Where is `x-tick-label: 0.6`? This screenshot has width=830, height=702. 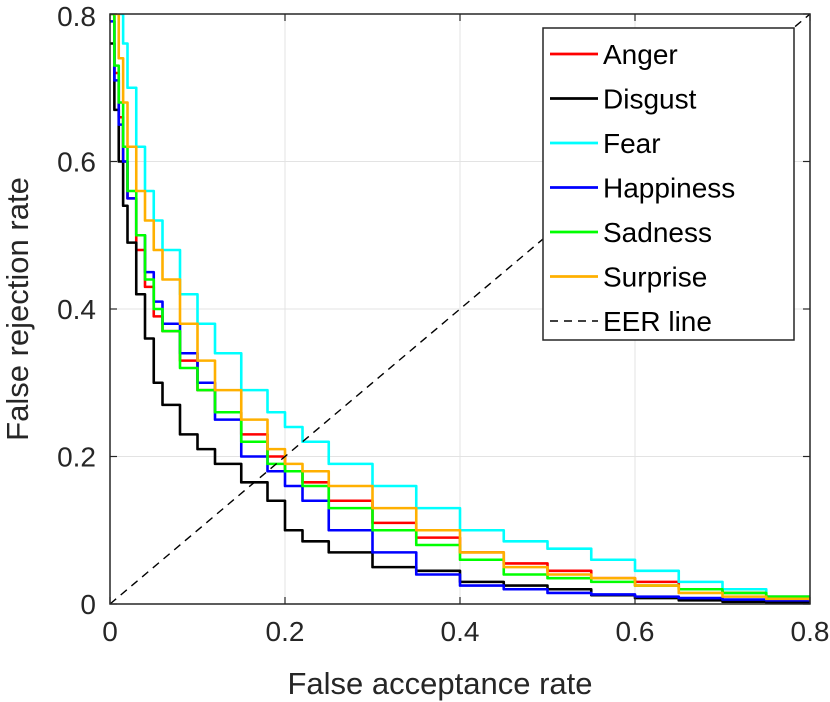 x-tick-label: 0.6 is located at coordinates (635, 631).